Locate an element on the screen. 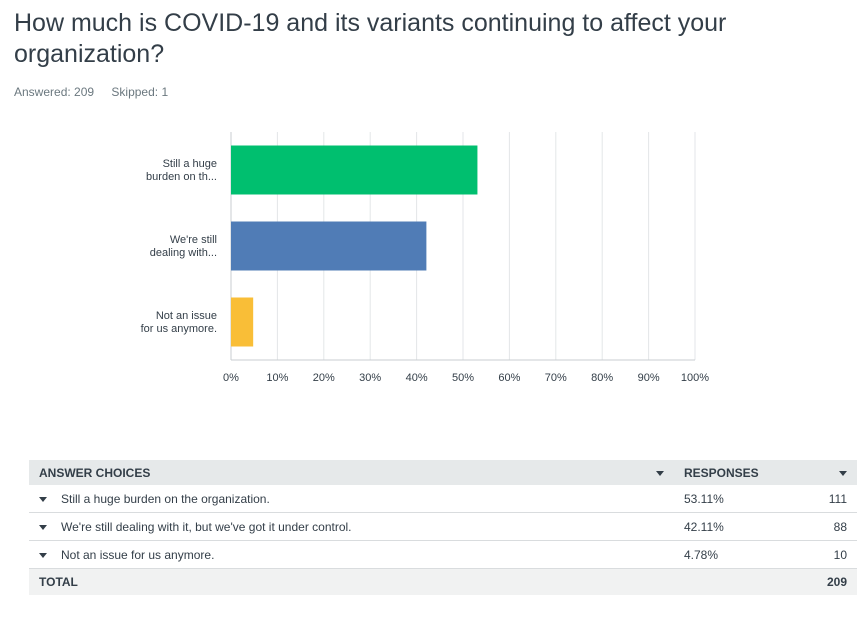 Image resolution: width=867 pixels, height=623 pixels. x-tick-label: 90% is located at coordinates (649, 378).